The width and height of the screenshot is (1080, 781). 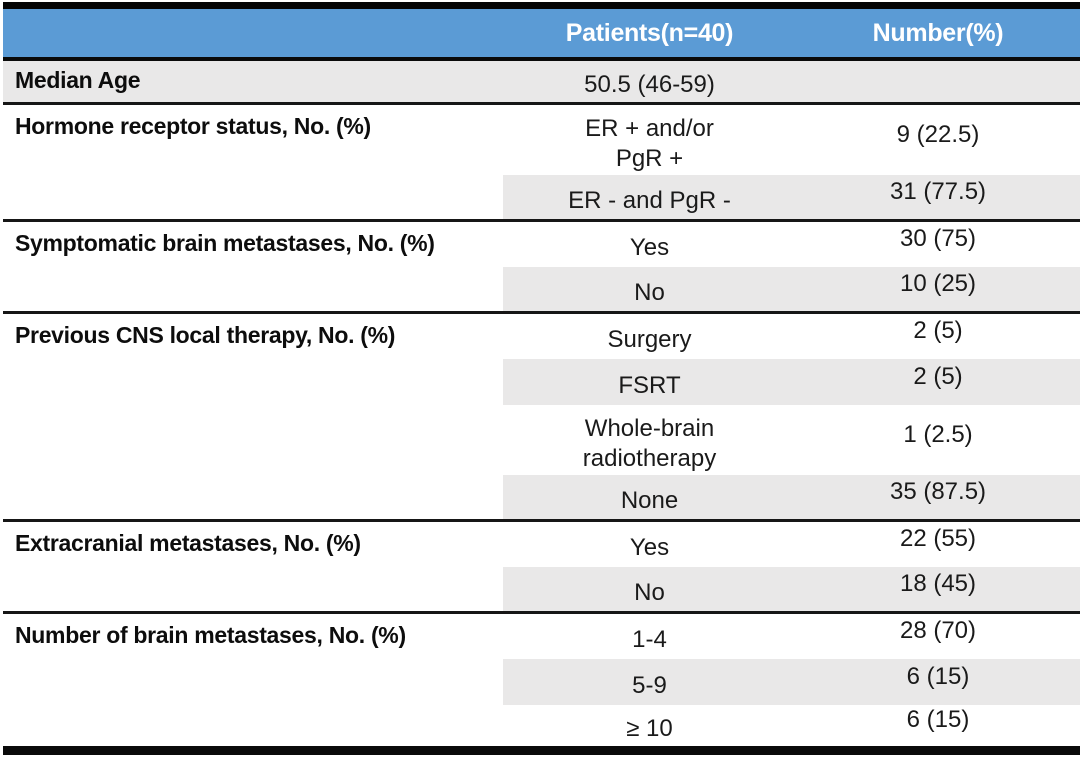 What do you see at coordinates (225, 243) in the screenshot?
I see `row-label: Symptomatic brain metastases, No. (%)` at bounding box center [225, 243].